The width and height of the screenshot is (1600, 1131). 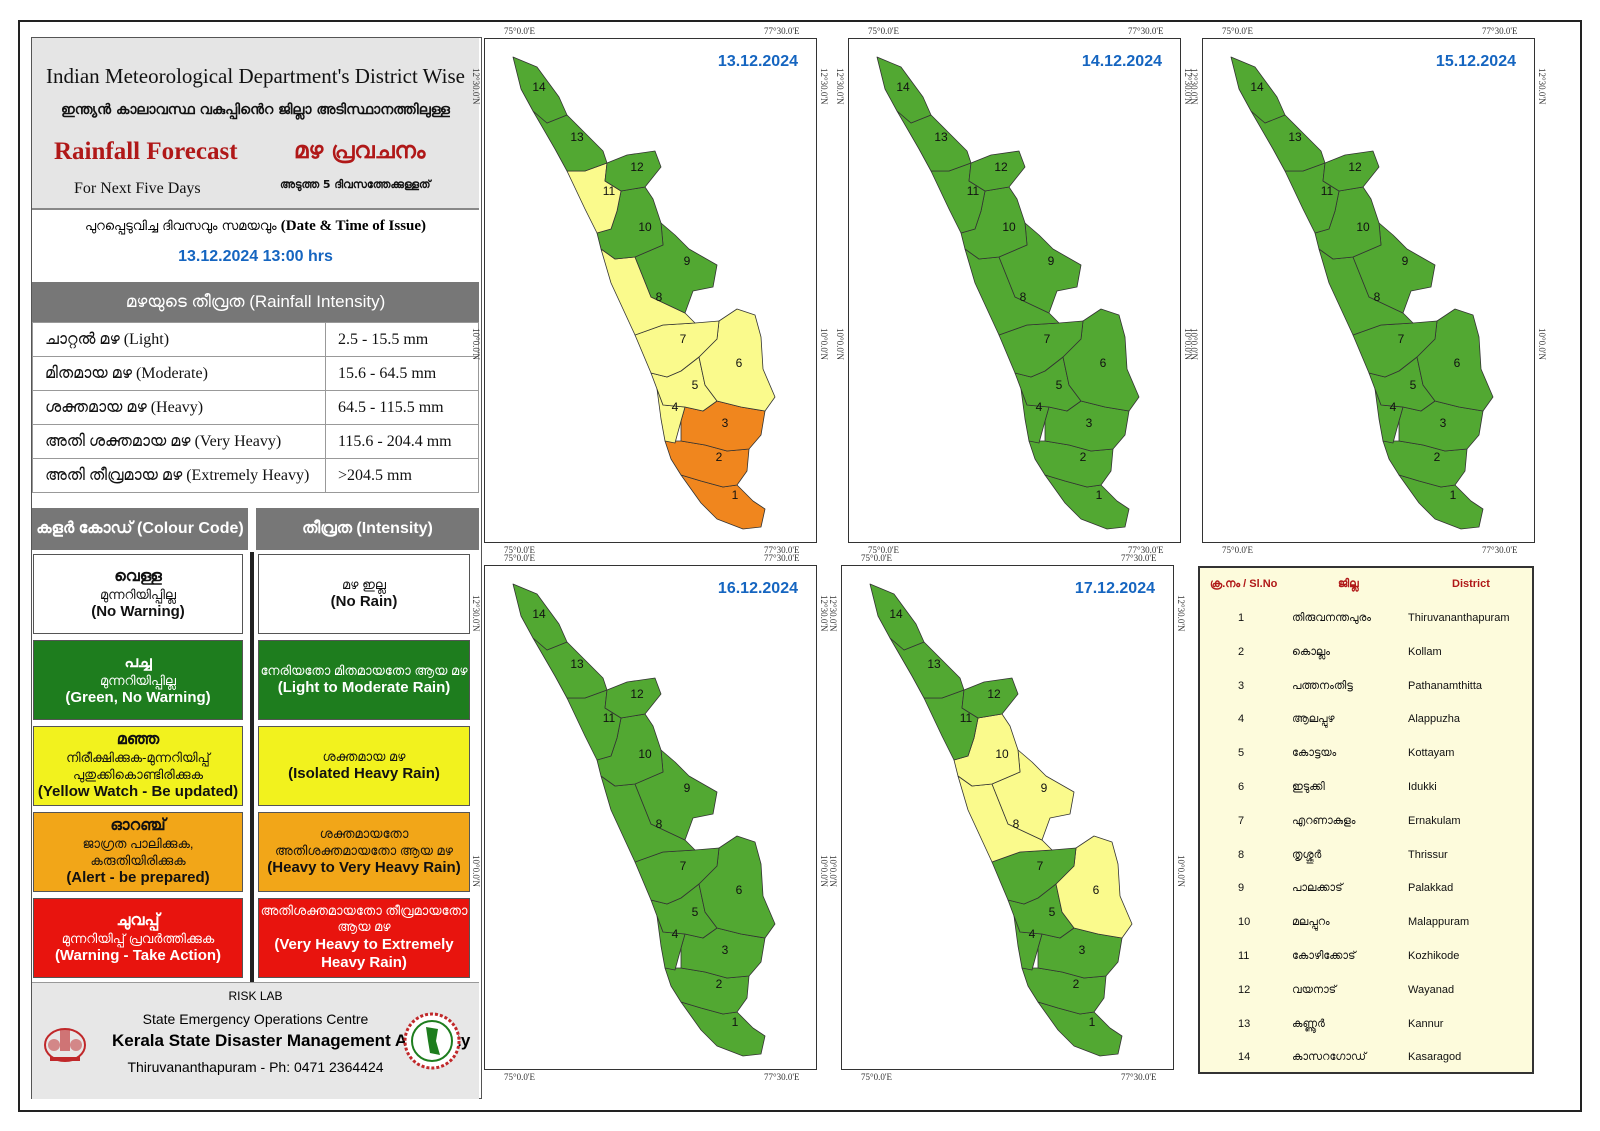 I want to click on intensity-range: 2.5 - 15.5 mm, so click(x=402, y=339).